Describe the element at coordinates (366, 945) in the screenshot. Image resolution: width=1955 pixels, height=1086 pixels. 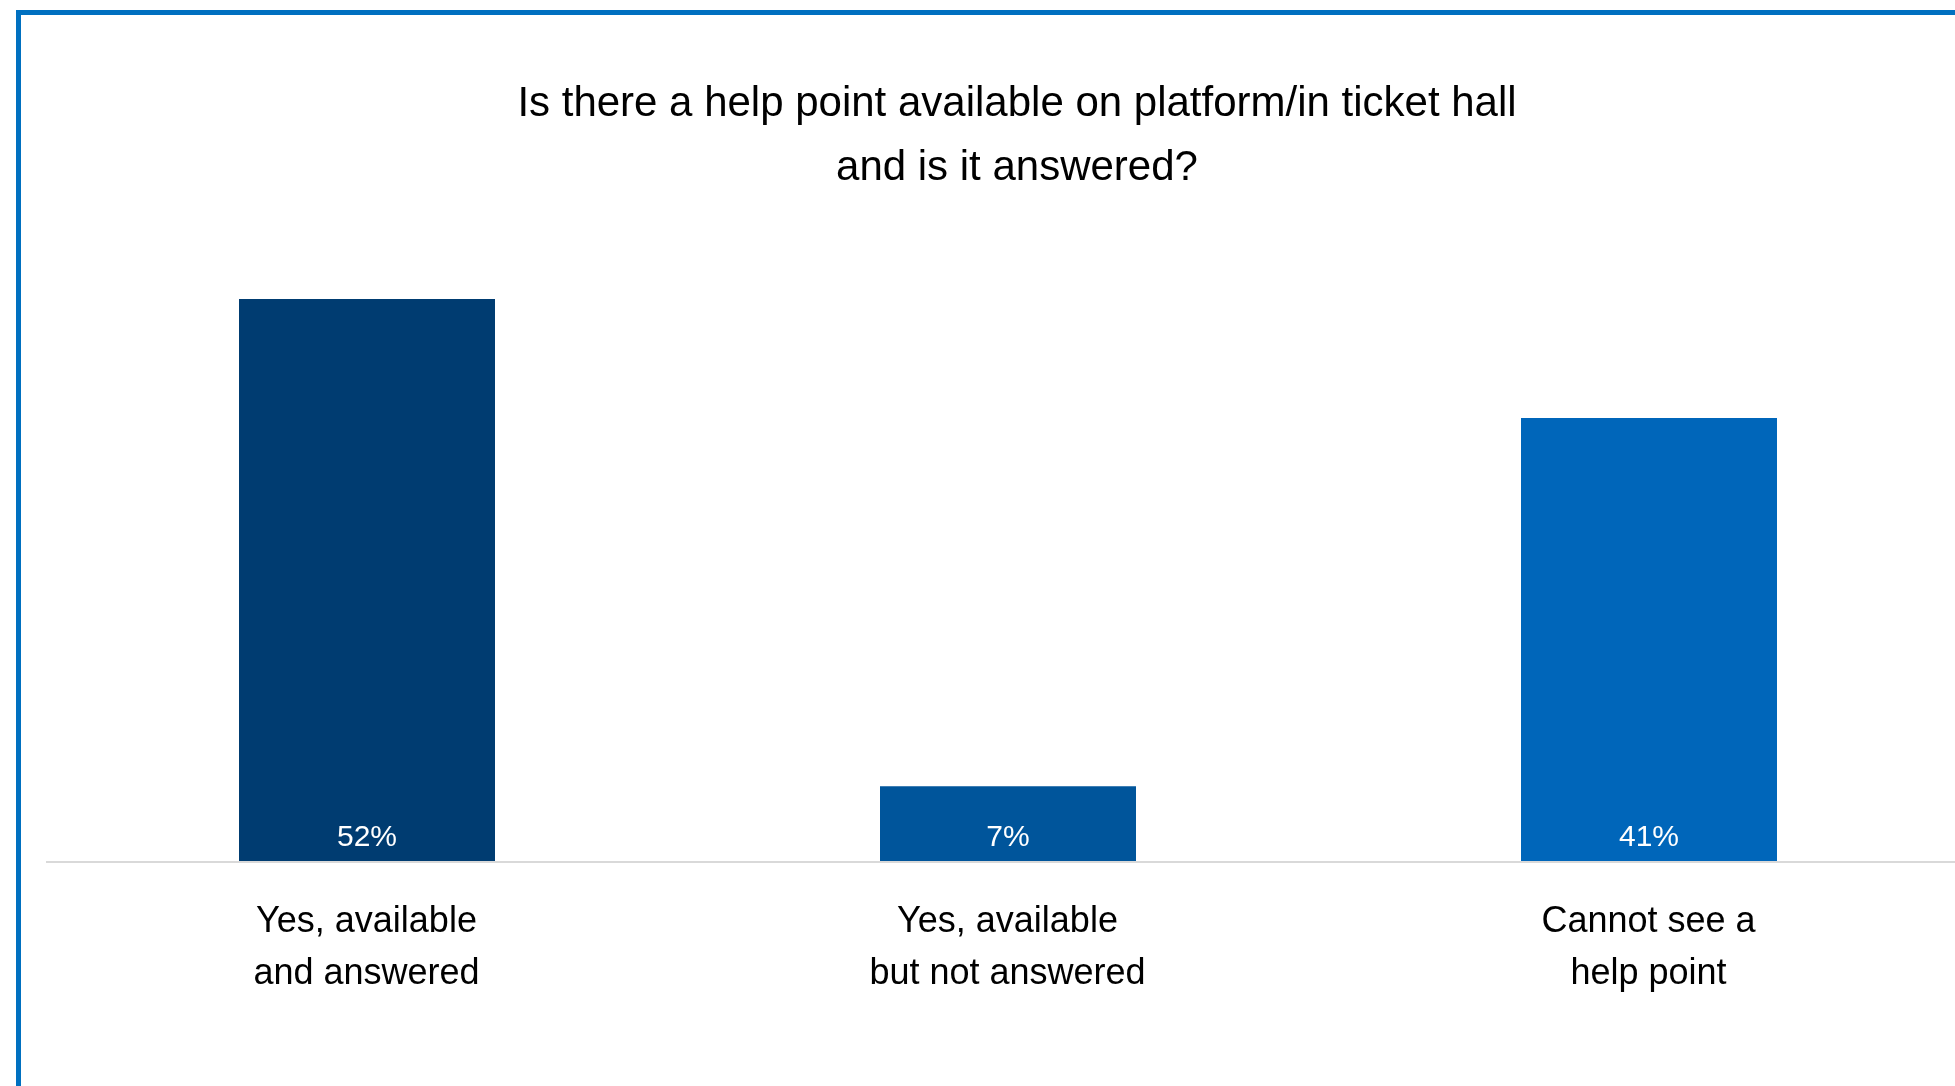
I see `x-tick-label: Yes, available and answered` at that location.